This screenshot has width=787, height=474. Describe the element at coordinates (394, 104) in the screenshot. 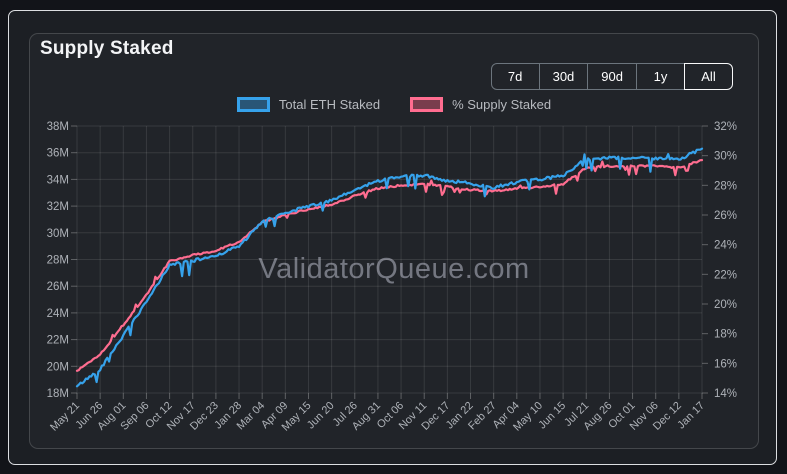

I see `chart-legend: Total ETH Staked % Supply Staked` at that location.